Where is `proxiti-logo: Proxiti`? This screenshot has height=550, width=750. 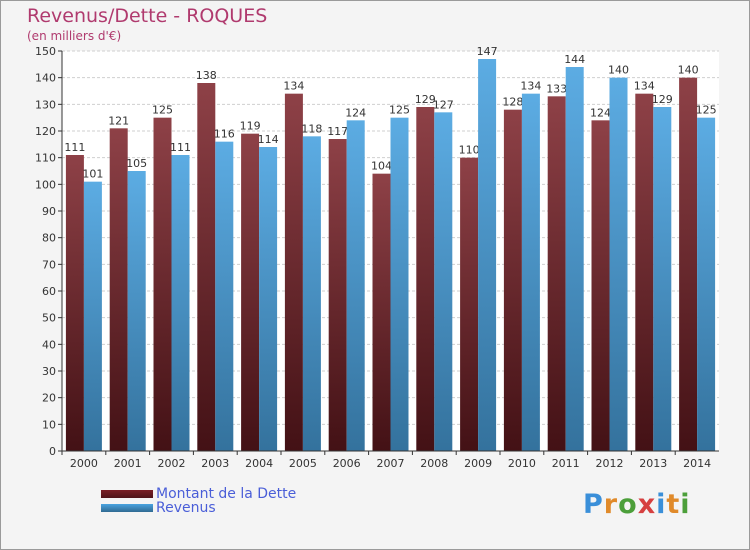
proxiti-logo: Proxiti is located at coordinates (637, 504).